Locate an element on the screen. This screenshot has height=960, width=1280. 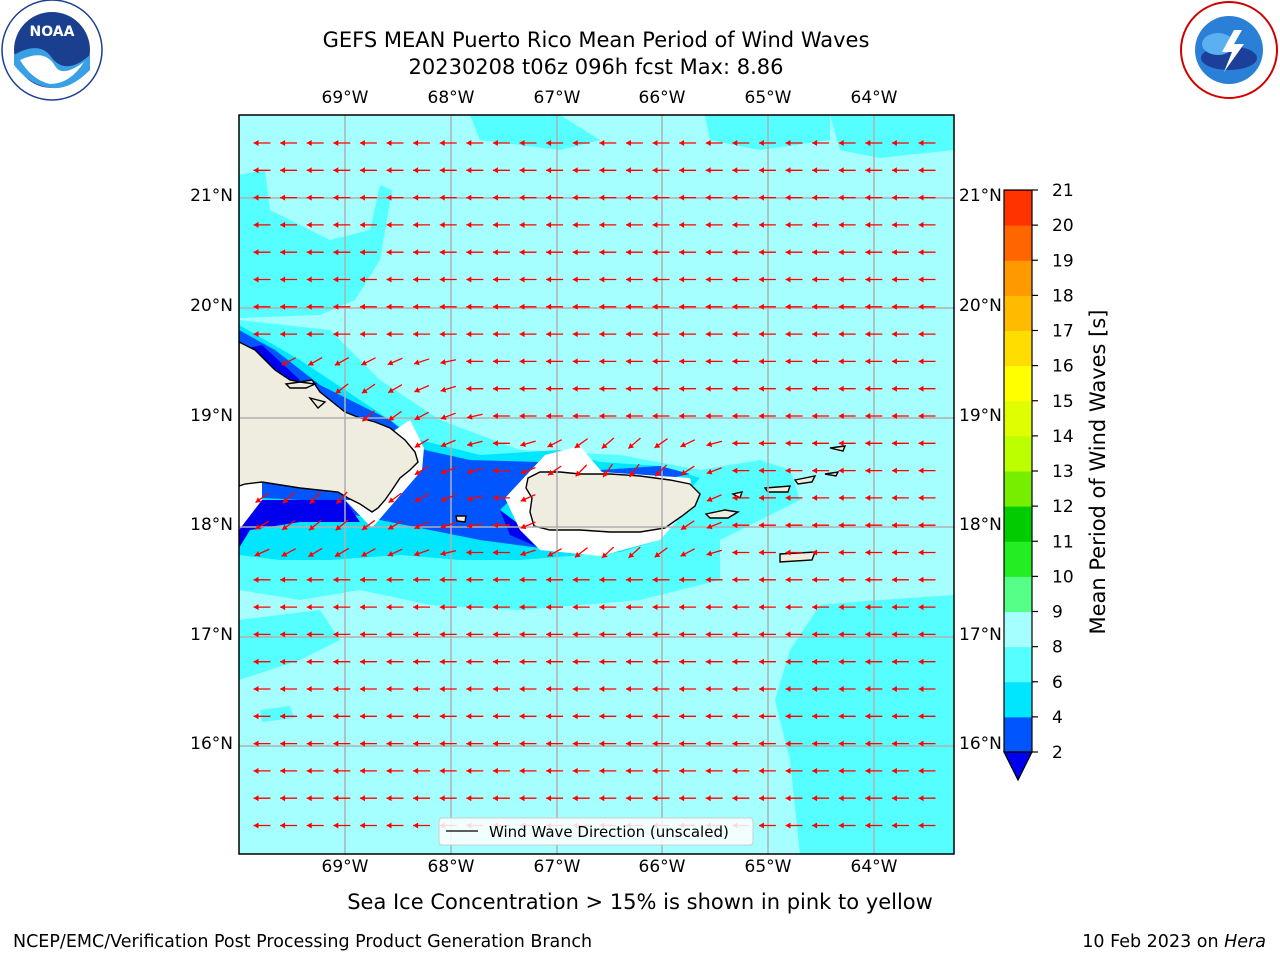
colorbar-tick-label: 6 is located at coordinates (1057, 683).